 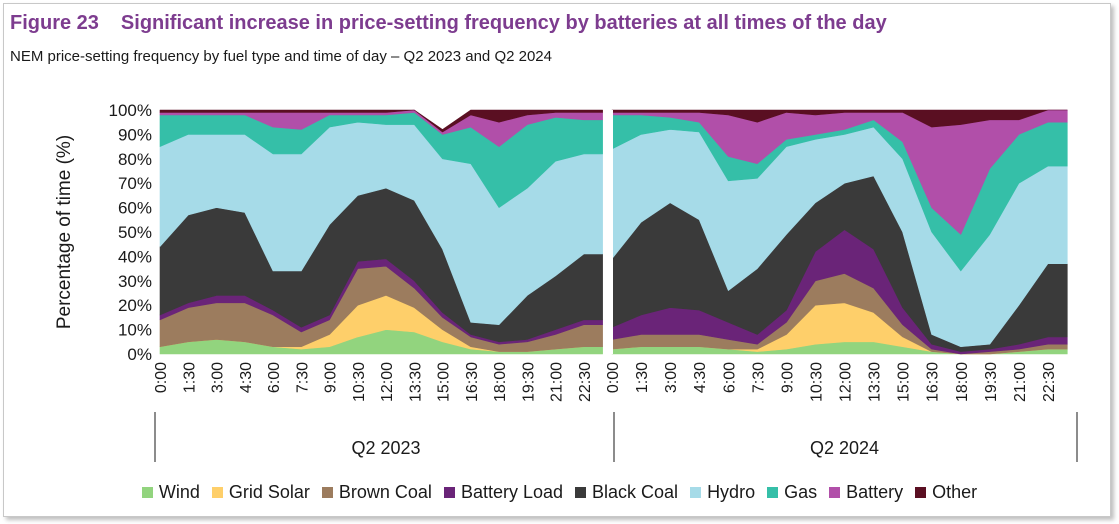 I want to click on figure-number: Figure 23, so click(x=54, y=23).